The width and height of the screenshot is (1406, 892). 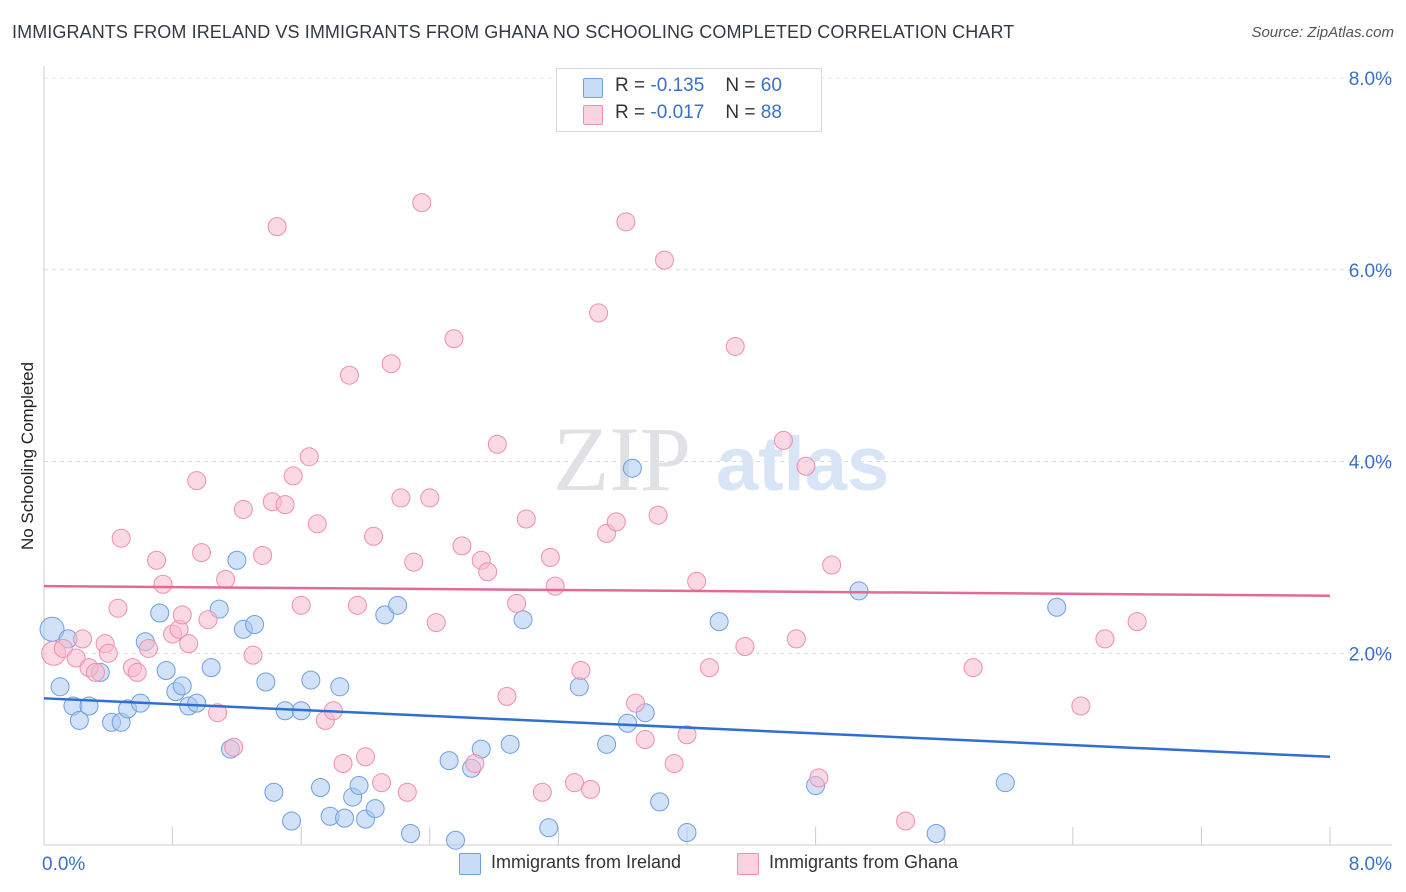 I want to click on watermark: ZIP atlas, so click(x=721, y=459).